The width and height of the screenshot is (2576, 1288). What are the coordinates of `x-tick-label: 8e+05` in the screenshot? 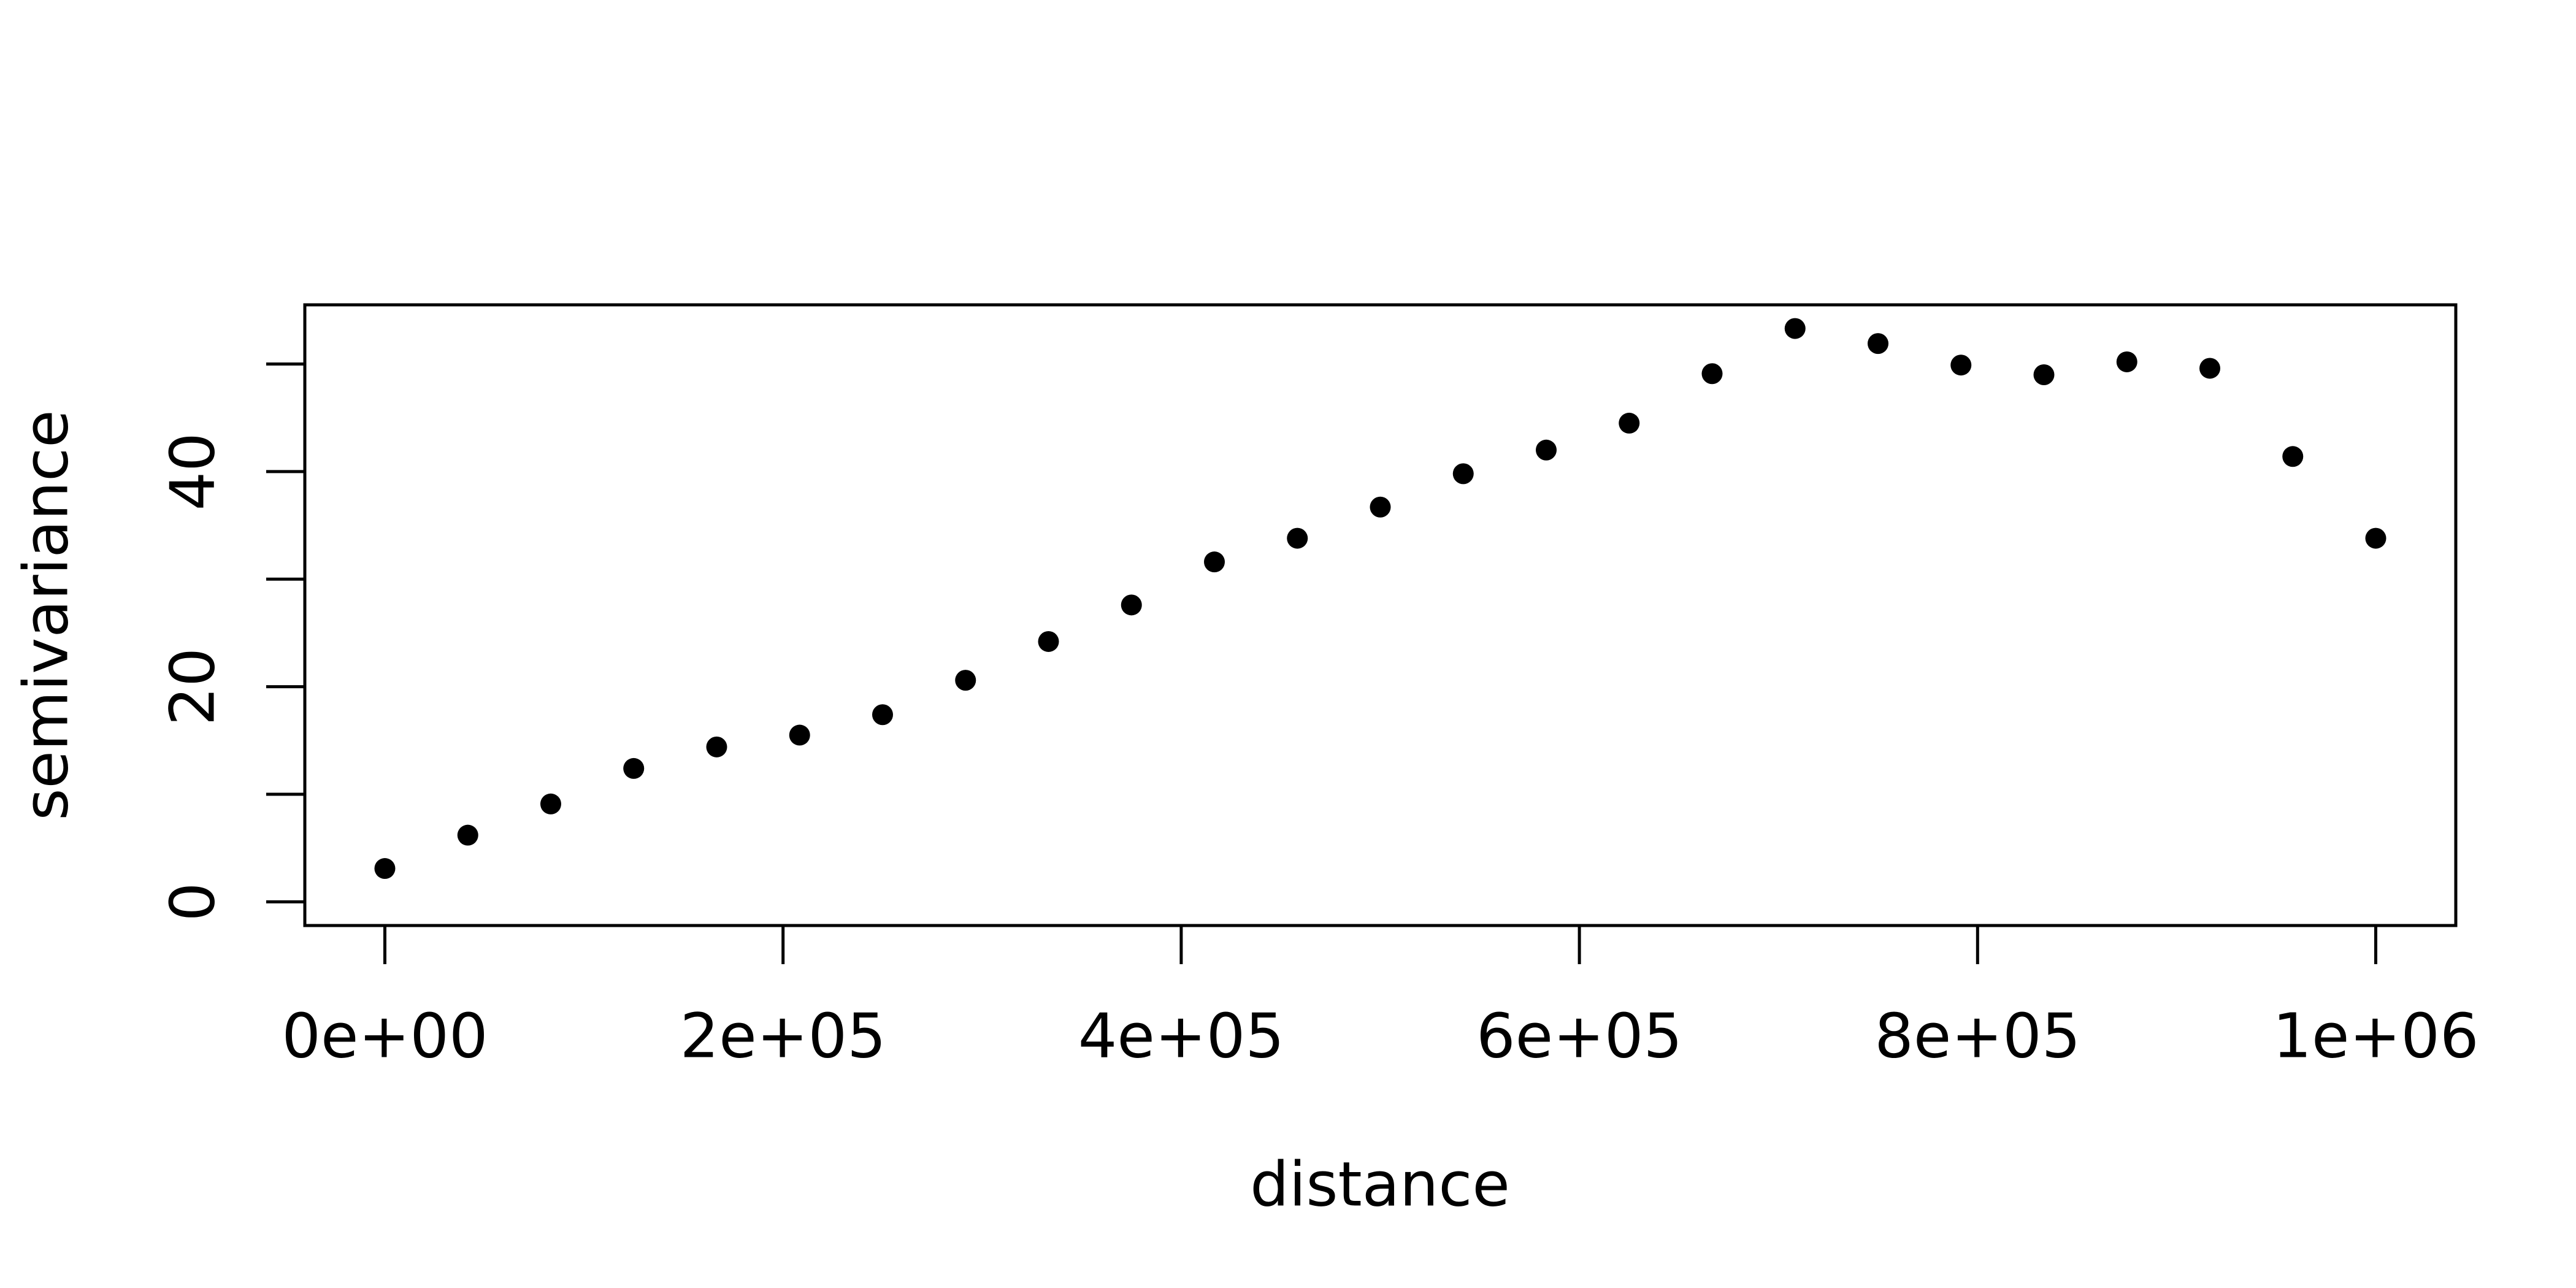 It's located at (1977, 1035).